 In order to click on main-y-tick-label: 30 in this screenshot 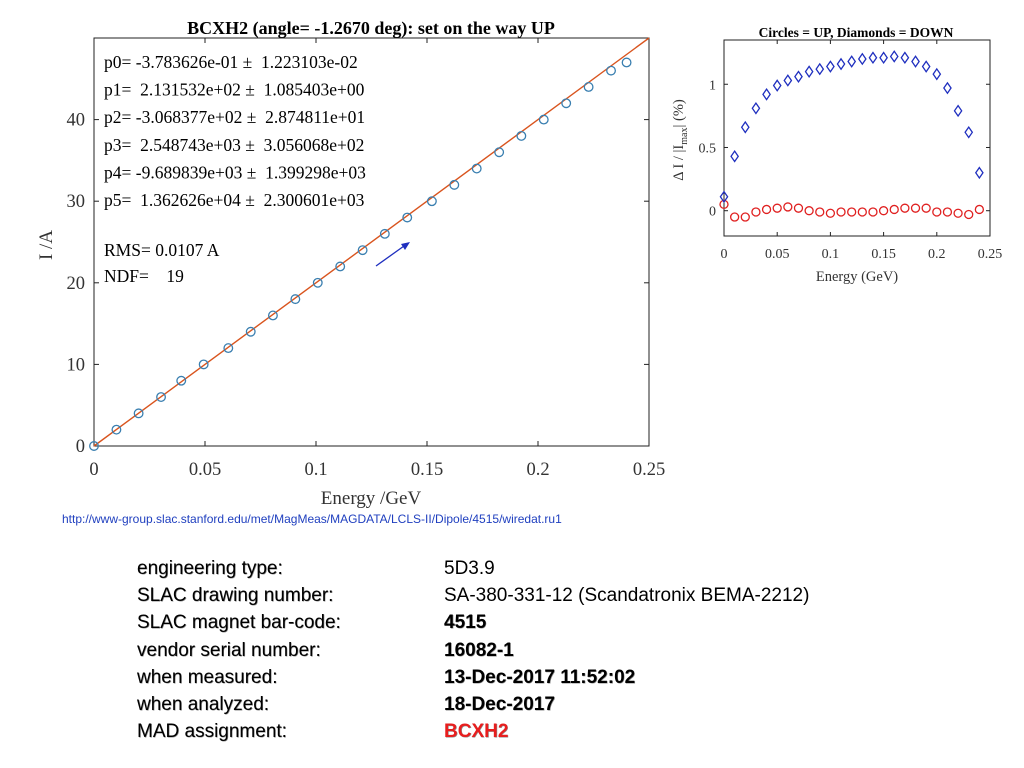, I will do `click(76, 202)`.